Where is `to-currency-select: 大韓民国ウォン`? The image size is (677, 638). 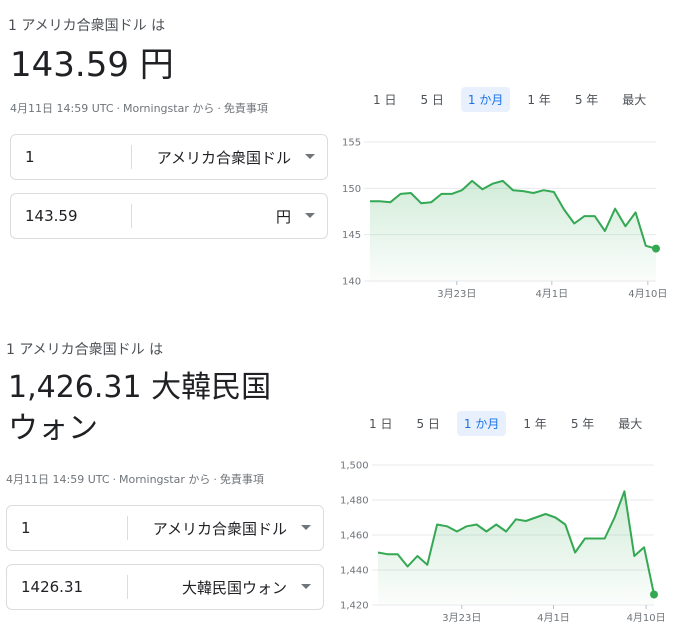
to-currency-select: 大韓民国ウォン is located at coordinates (234, 587).